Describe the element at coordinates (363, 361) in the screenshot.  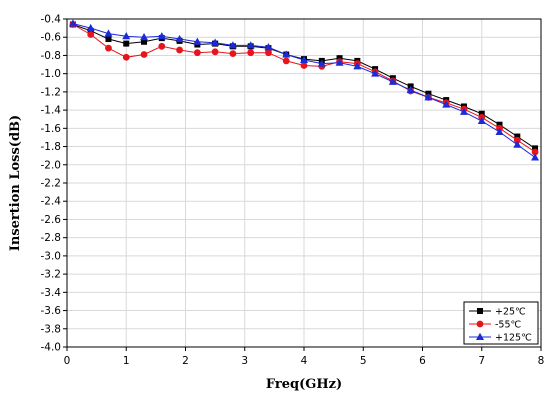
I see `x-tick-label: 5` at that location.